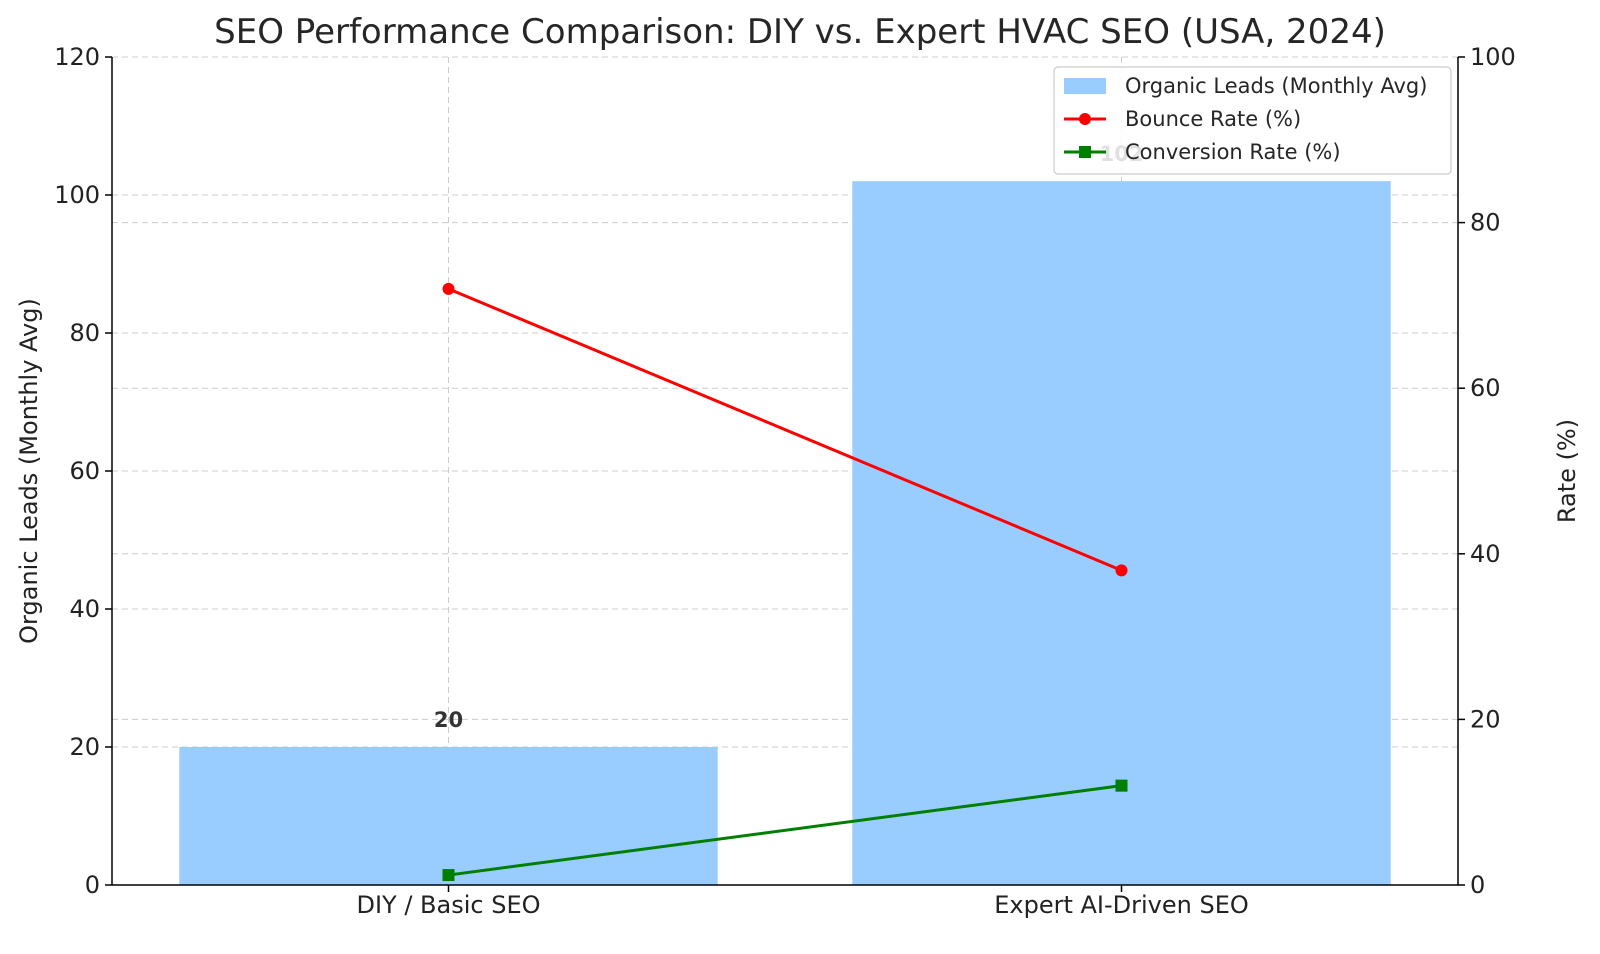  Describe the element at coordinates (1485, 719) in the screenshot. I see `y-right-tick-label-20: 20` at that location.